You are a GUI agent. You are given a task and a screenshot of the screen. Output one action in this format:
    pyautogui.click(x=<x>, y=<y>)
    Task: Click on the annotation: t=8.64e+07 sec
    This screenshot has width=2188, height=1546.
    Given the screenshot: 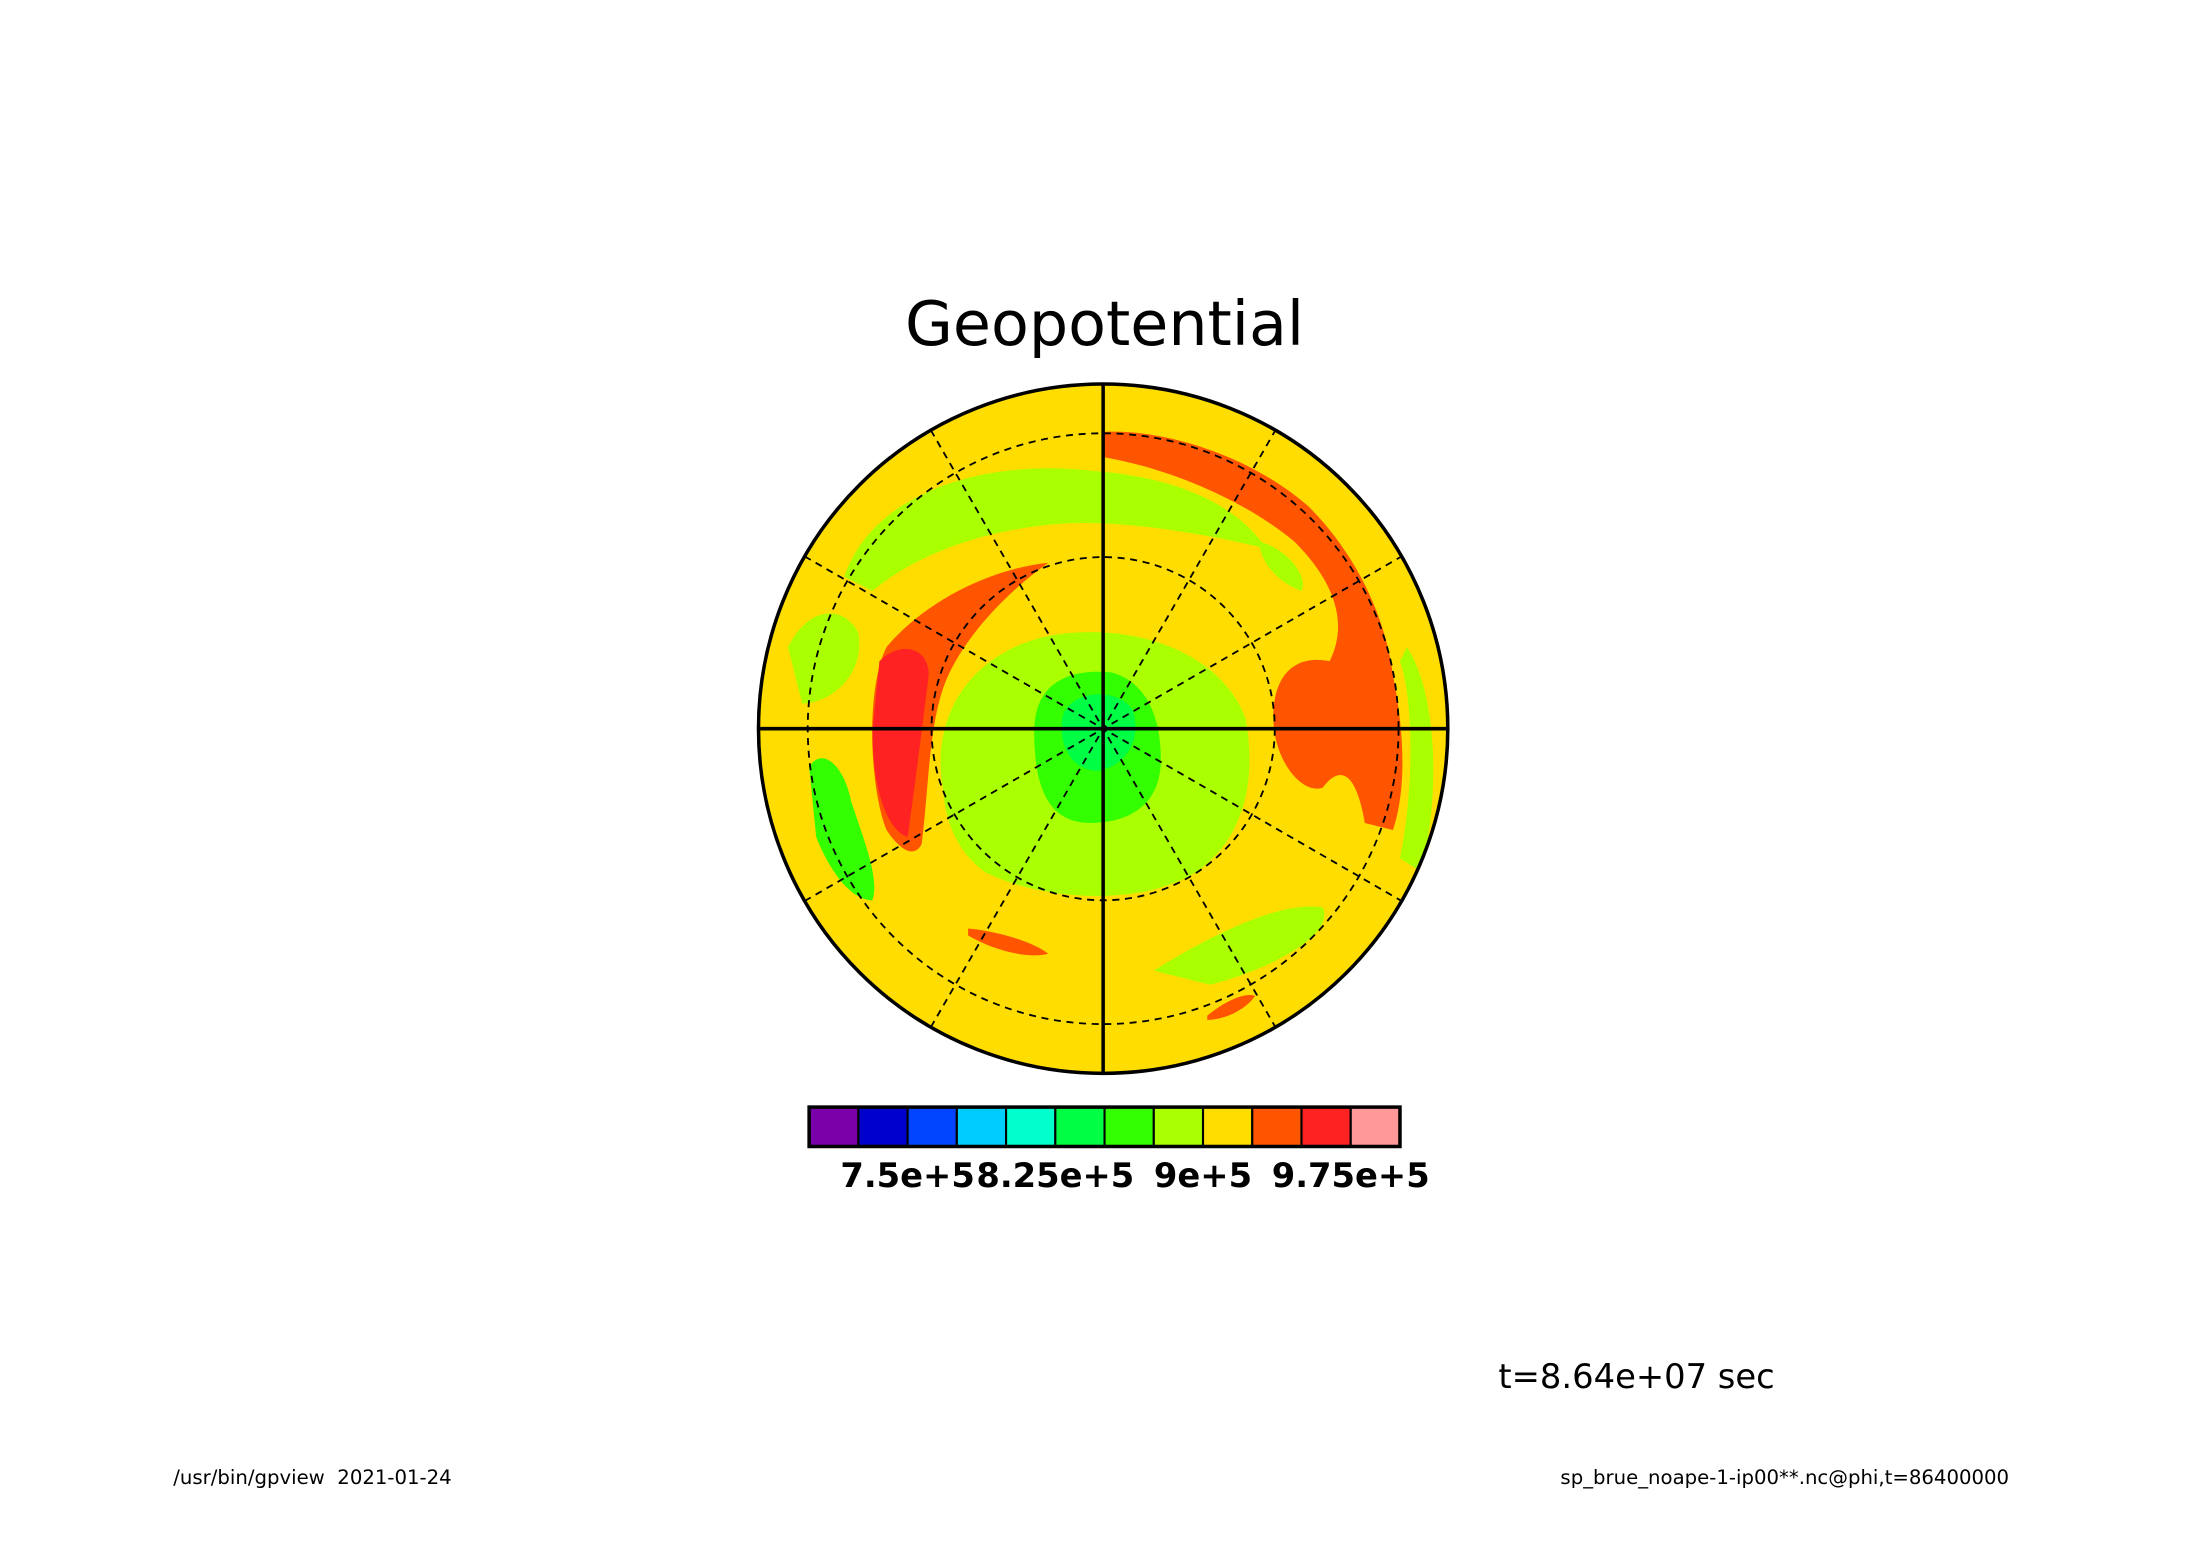 What is the action you would take?
    pyautogui.click(x=1636, y=1376)
    